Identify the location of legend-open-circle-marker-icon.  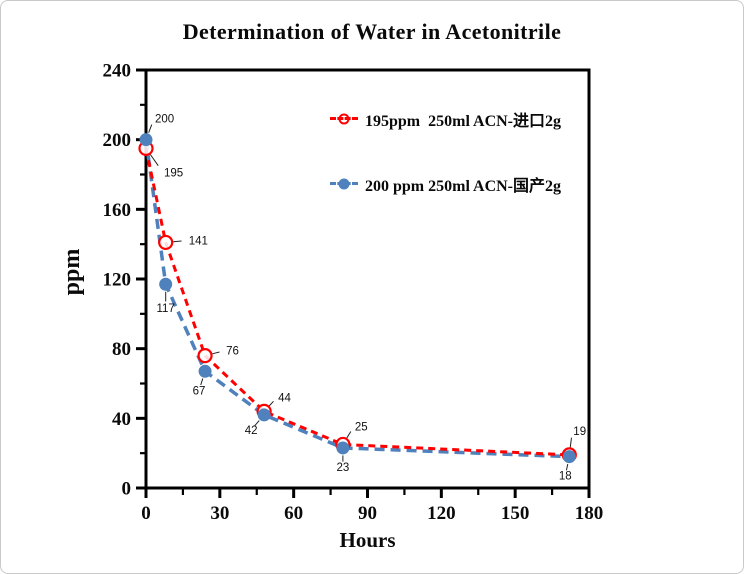
(344, 119).